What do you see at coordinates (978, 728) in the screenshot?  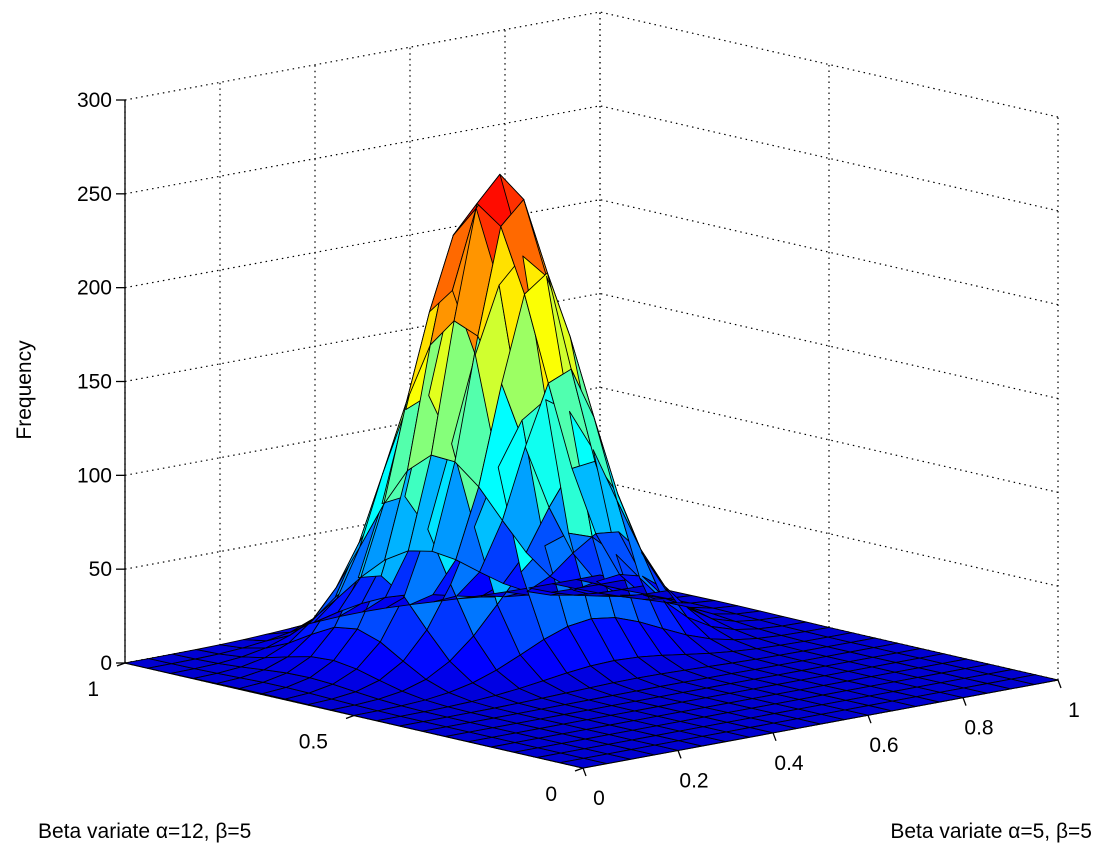 I see `x-tick-label: 0.8` at bounding box center [978, 728].